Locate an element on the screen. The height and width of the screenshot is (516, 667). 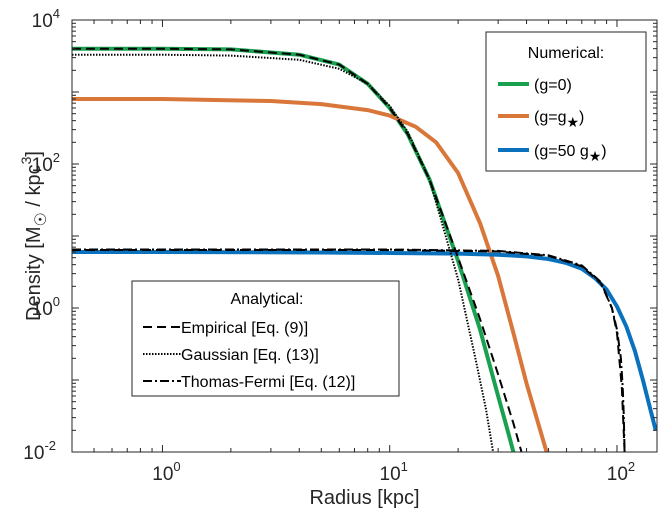
y-axis-label: Density [M☉ / kpc3] is located at coordinates (34, 236).